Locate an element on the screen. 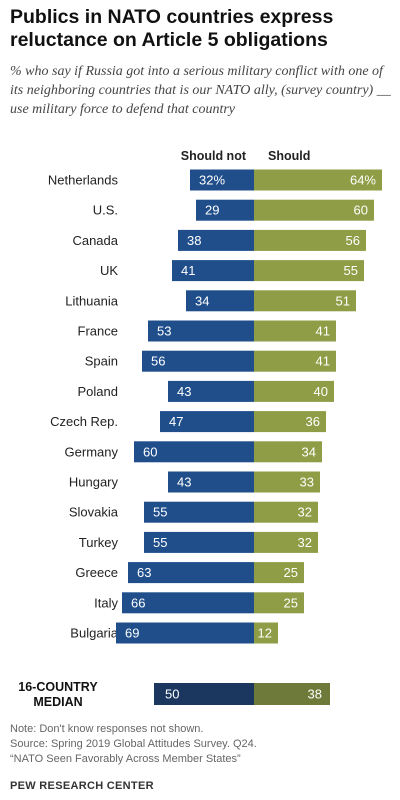 The width and height of the screenshot is (400, 800). table-row: Netherlands 32% 64% is located at coordinates (215, 180).